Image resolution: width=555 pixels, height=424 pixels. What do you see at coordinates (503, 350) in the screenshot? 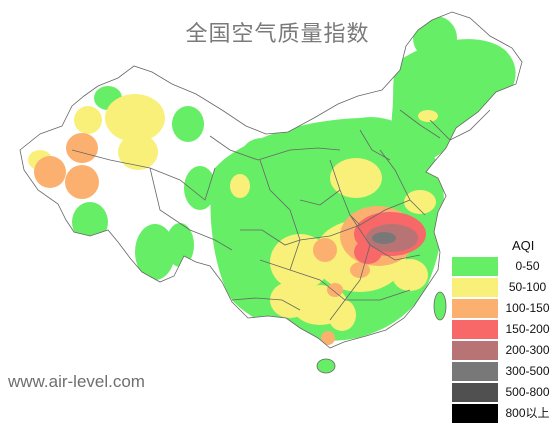
I see `legend-item-200-300: 200-300` at bounding box center [503, 350].